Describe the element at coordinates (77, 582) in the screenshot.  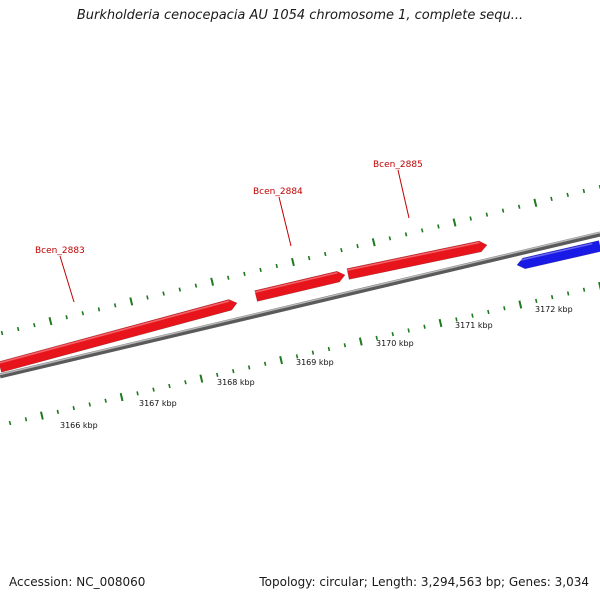
I see `accession-text: Accession: NC_008060` at that location.